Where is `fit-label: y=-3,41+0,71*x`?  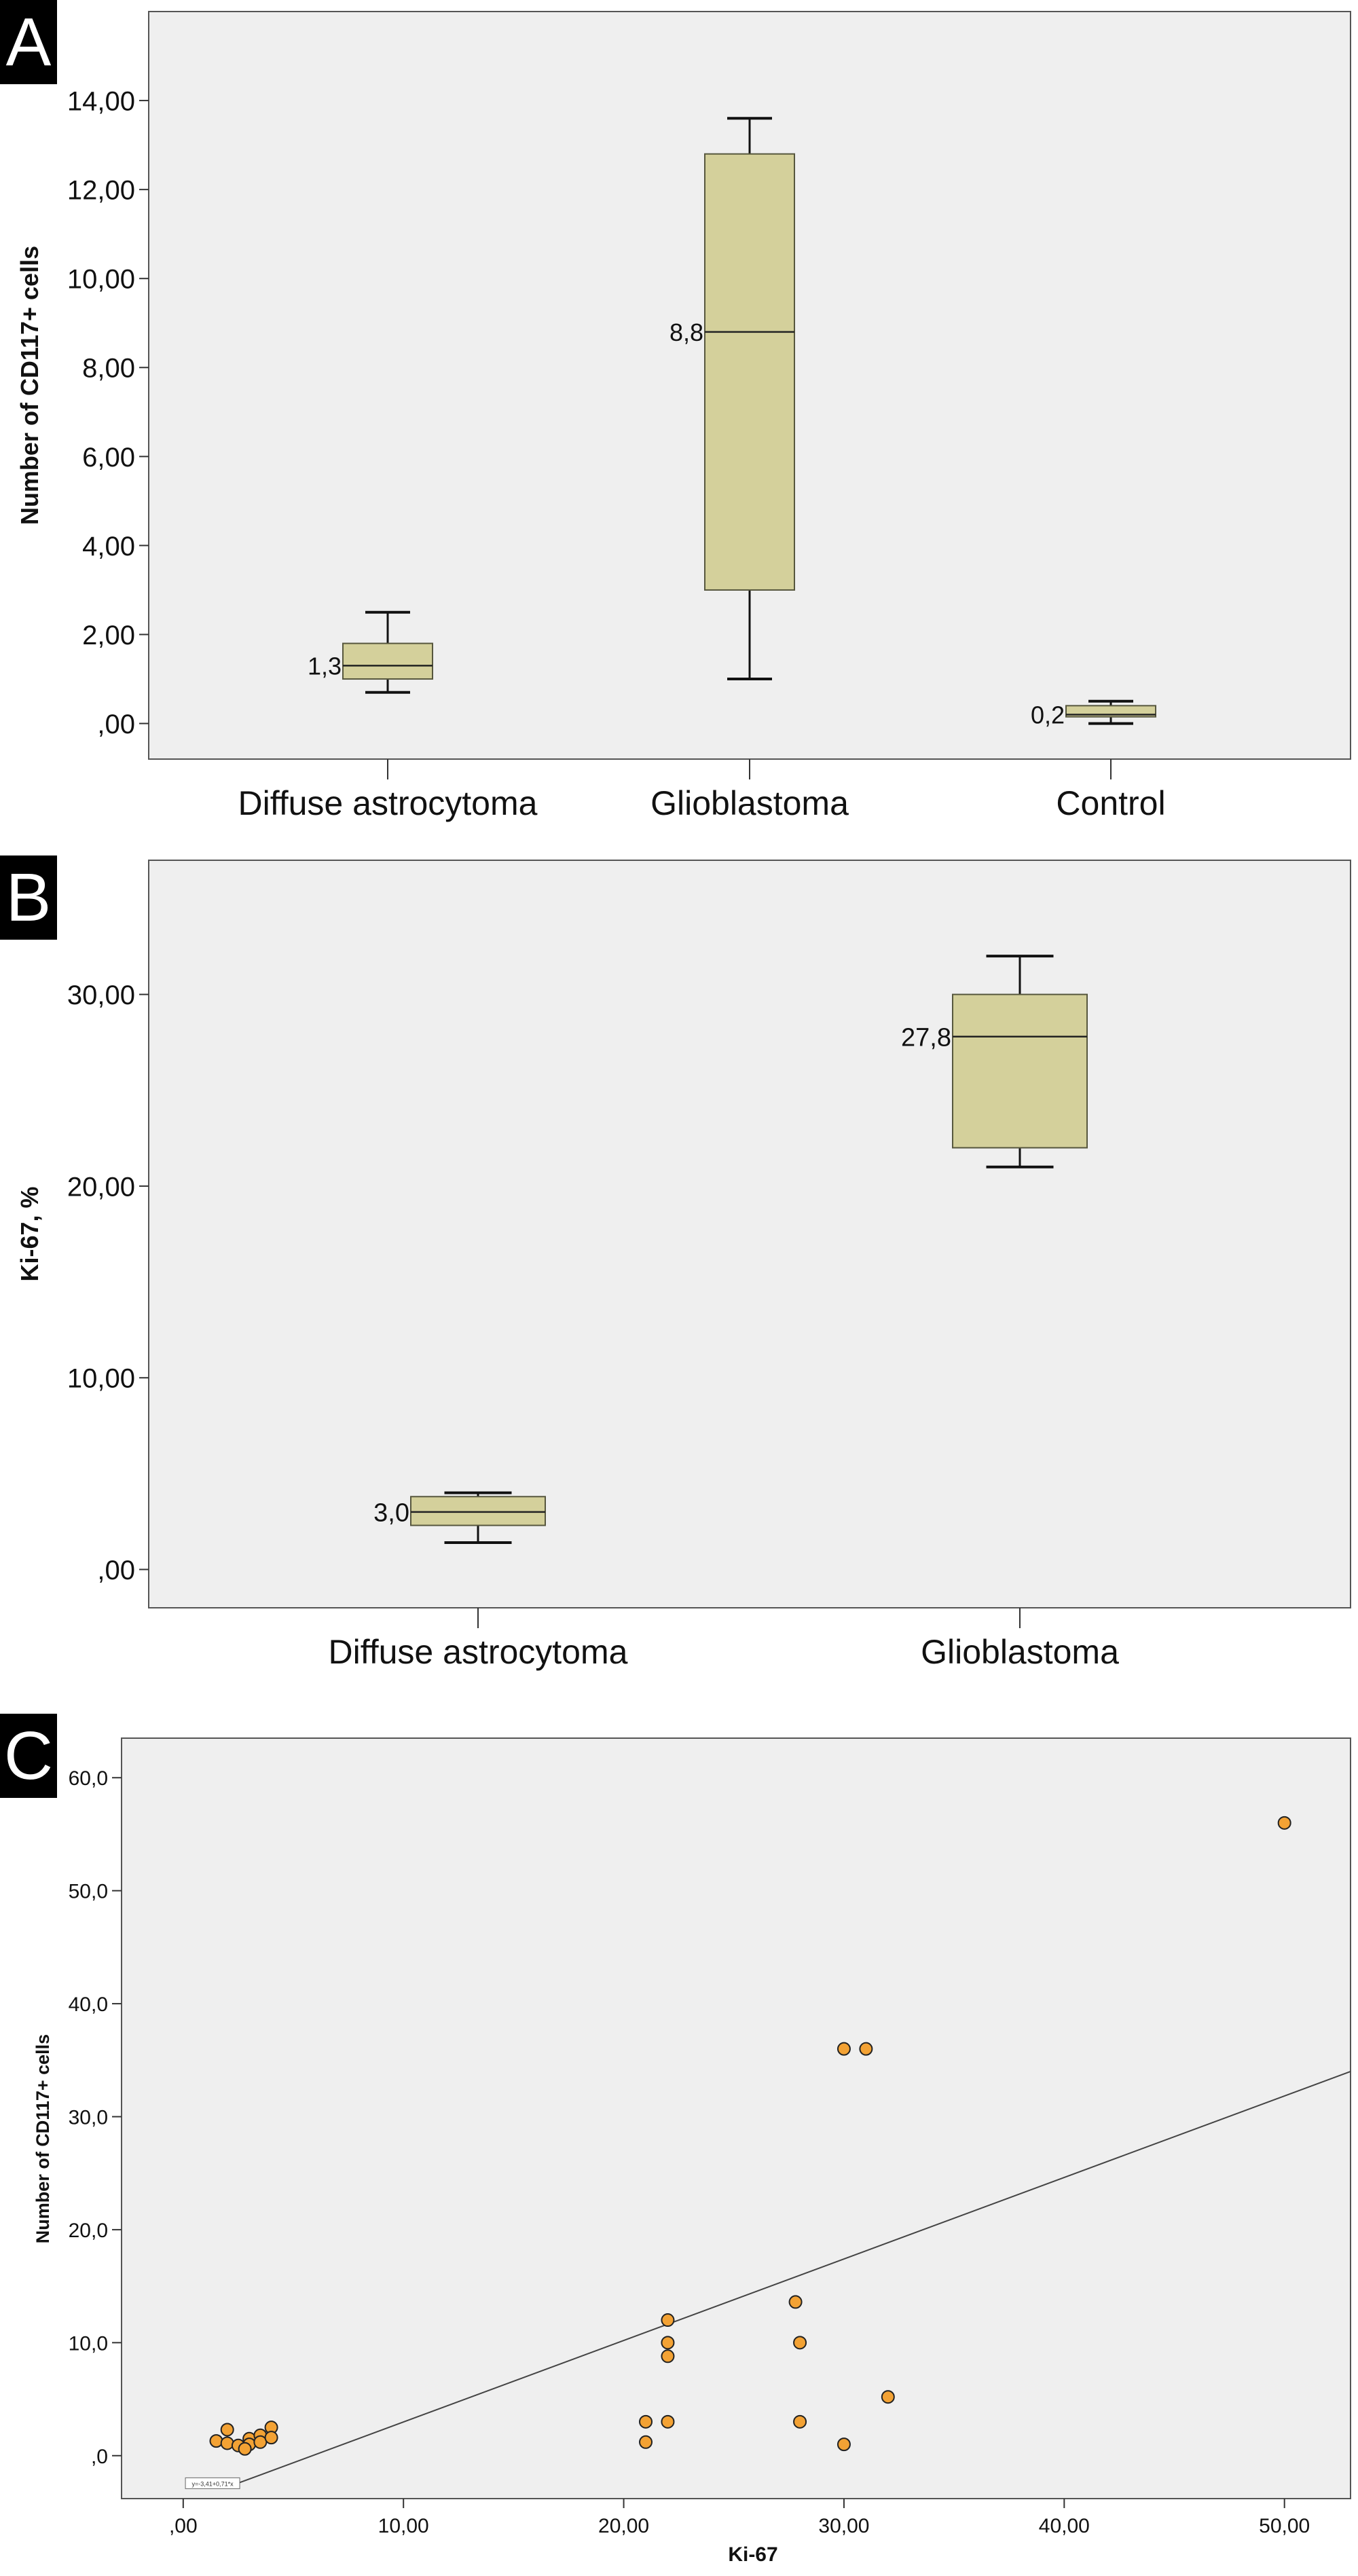
fit-label: y=-3,41+0,71*x is located at coordinates (213, 2483).